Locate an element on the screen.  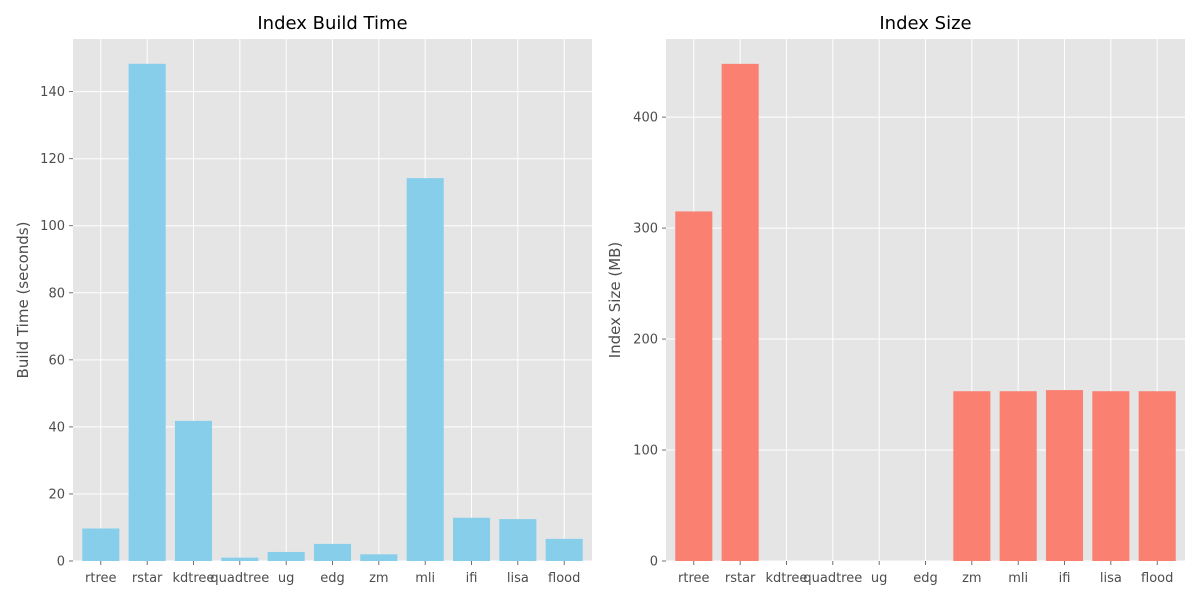
chart-title: Index Size is located at coordinates (925, 23).